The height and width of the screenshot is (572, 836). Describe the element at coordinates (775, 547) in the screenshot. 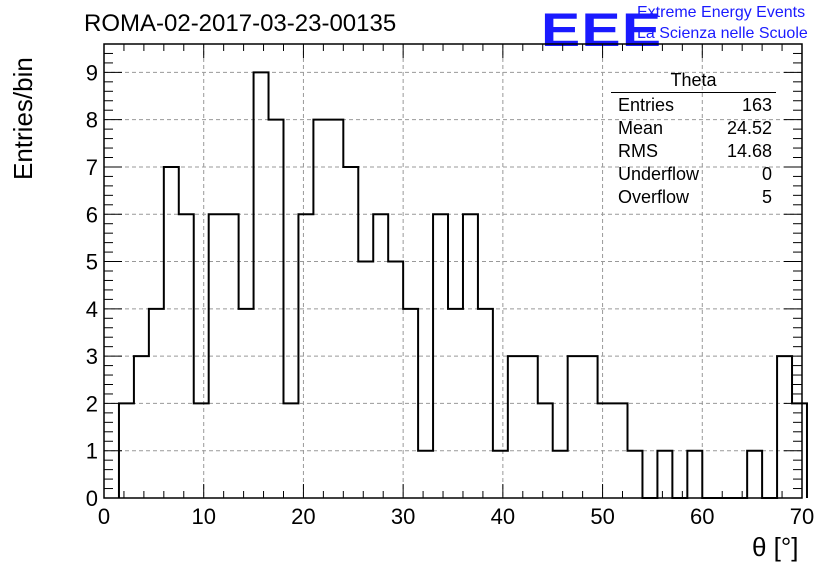

I see `x-axis-label: θ [°]` at that location.